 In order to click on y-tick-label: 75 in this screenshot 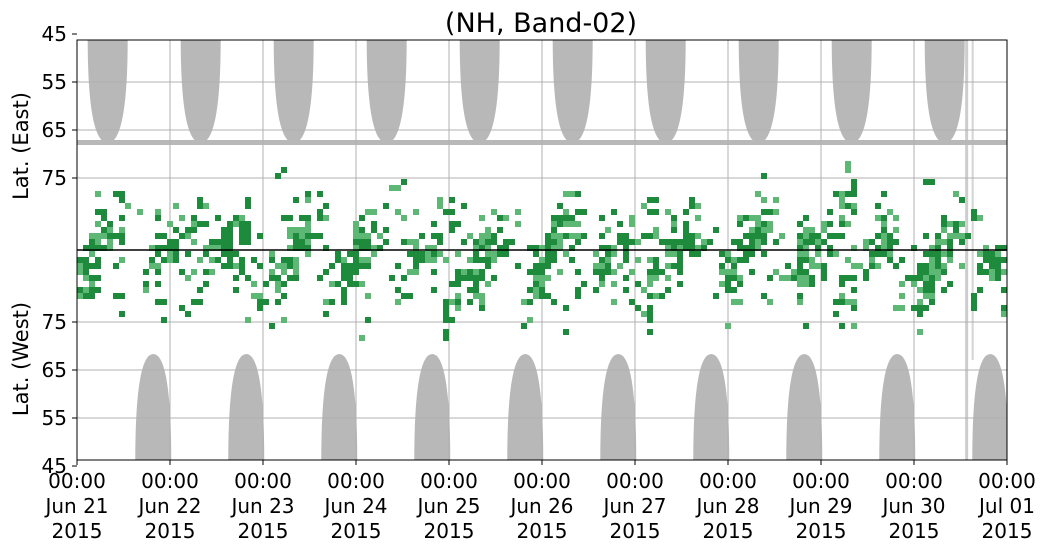, I will do `click(54, 322)`.